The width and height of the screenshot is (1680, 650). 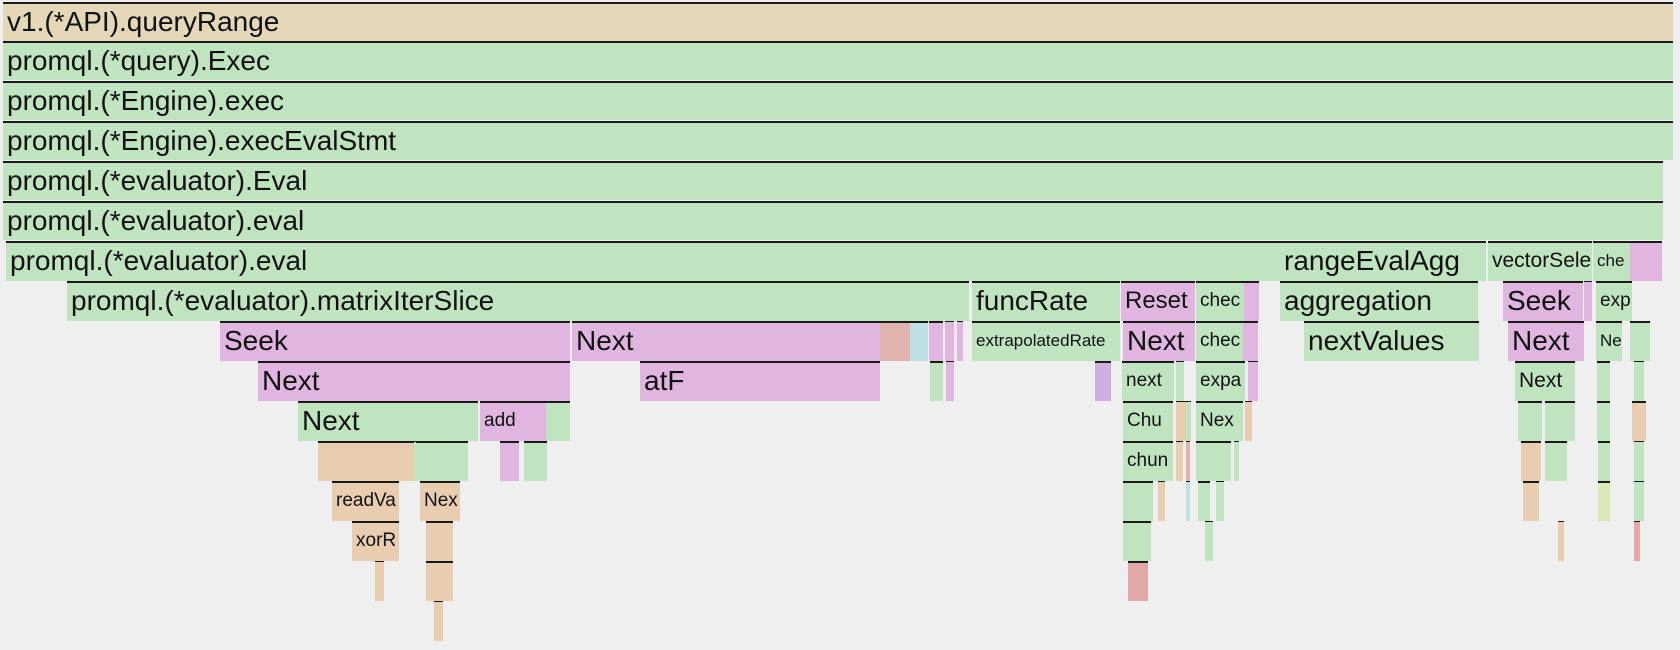 What do you see at coordinates (1379, 301) in the screenshot?
I see `flame-frame: aggregation` at bounding box center [1379, 301].